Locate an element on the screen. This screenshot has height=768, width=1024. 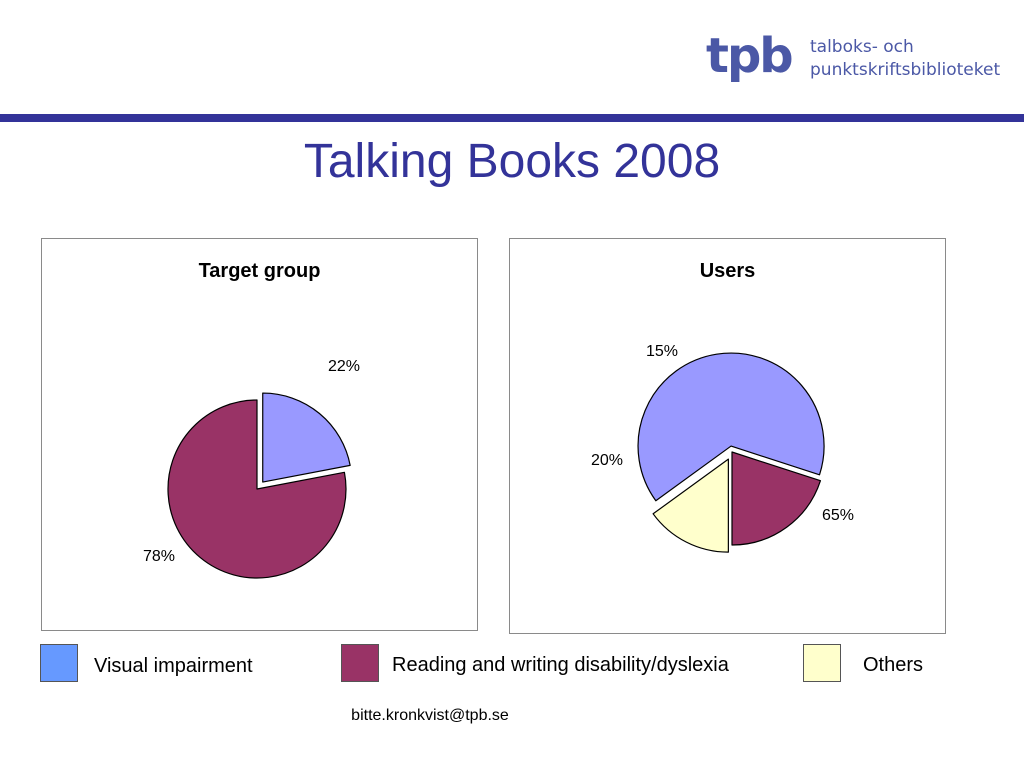
legend-swatch-visual-impairment is located at coordinates (59, 663).